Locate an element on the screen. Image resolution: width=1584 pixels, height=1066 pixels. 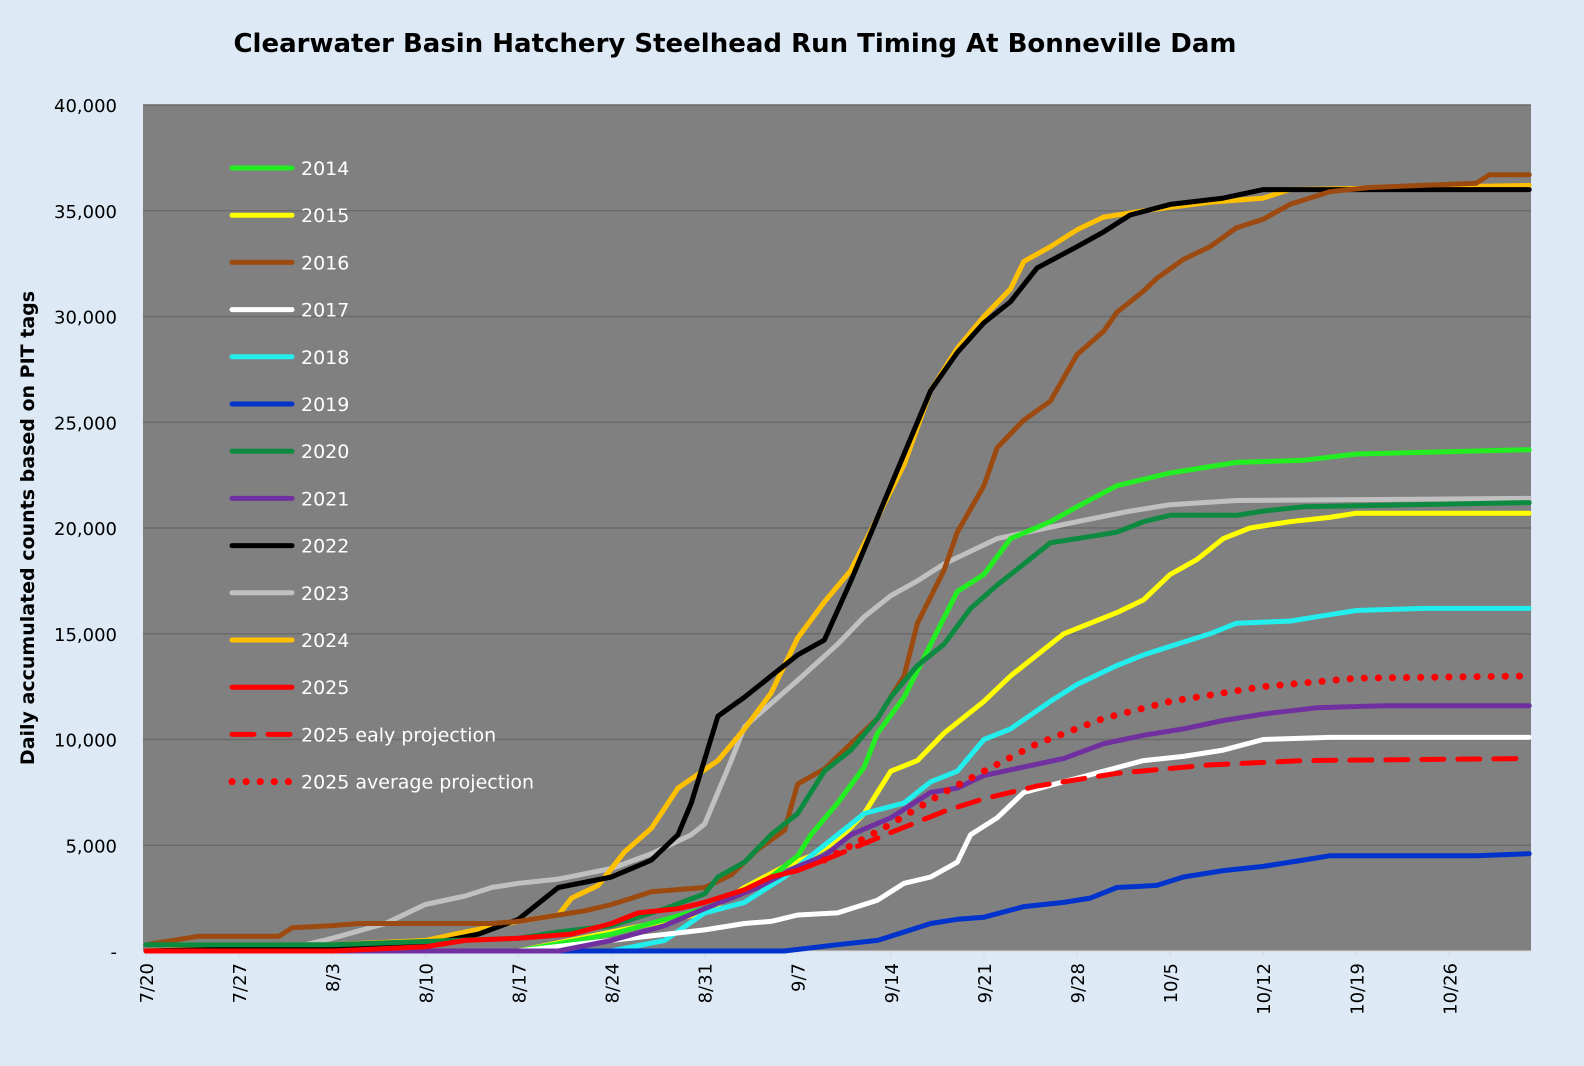
x-tick-label: 8/10 is located at coordinates (426, 983).